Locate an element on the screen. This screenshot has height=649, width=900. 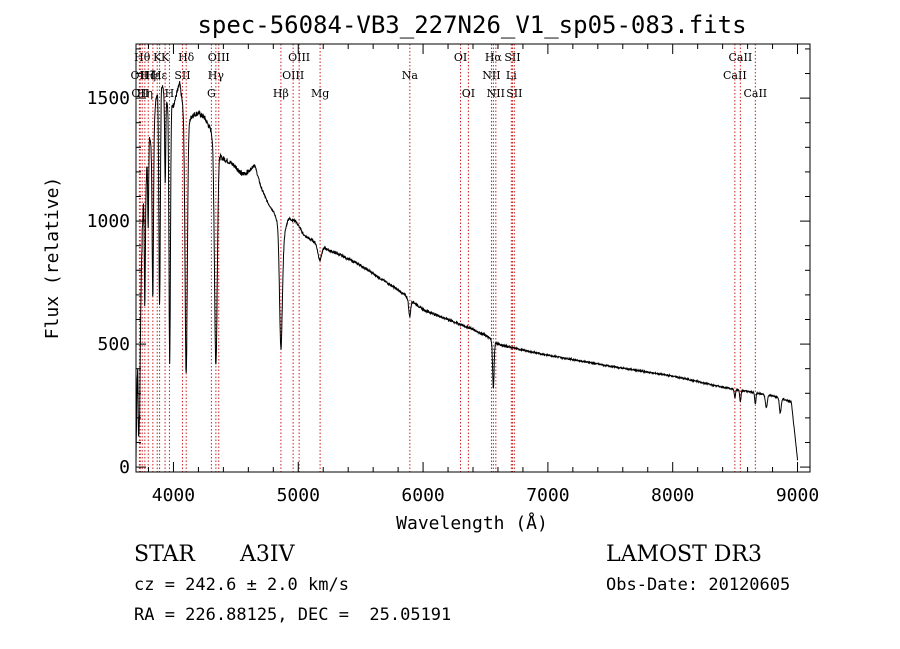
line-label: Hβ is located at coordinates (281, 93).